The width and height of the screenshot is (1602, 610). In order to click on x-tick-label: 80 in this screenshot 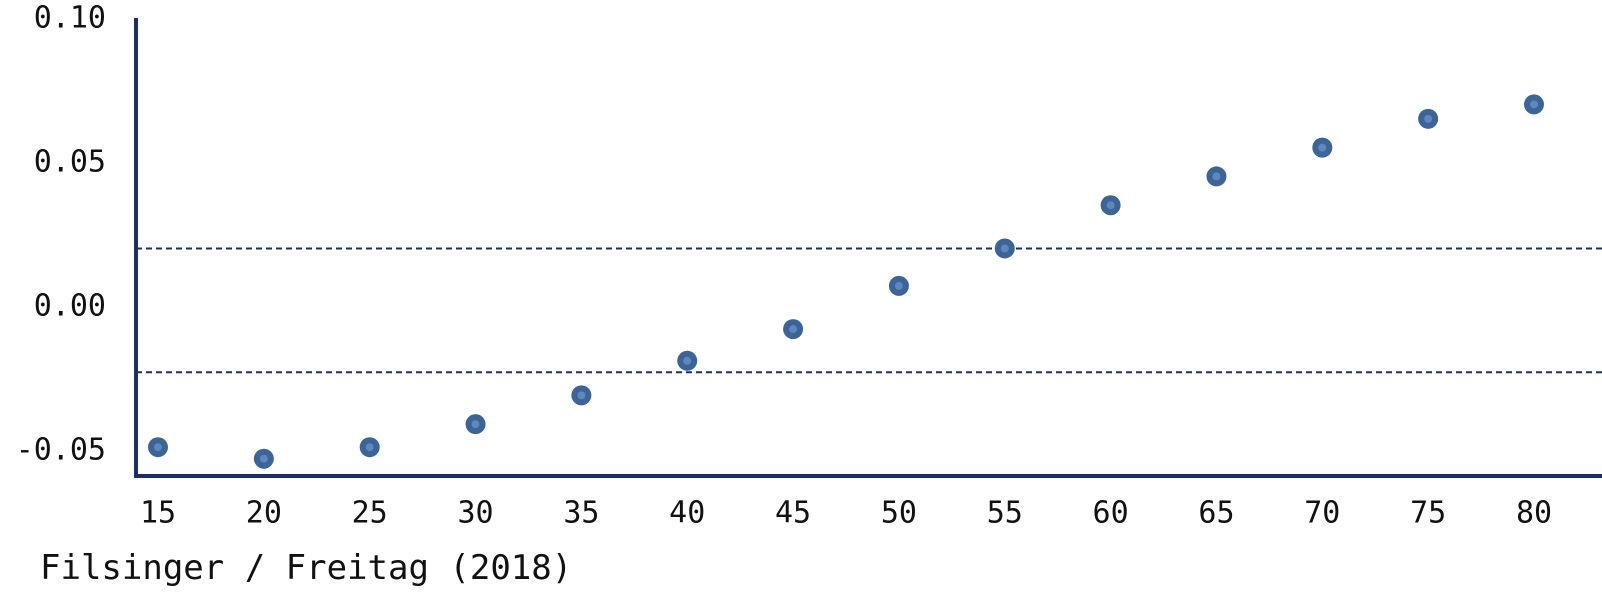, I will do `click(1534, 513)`.